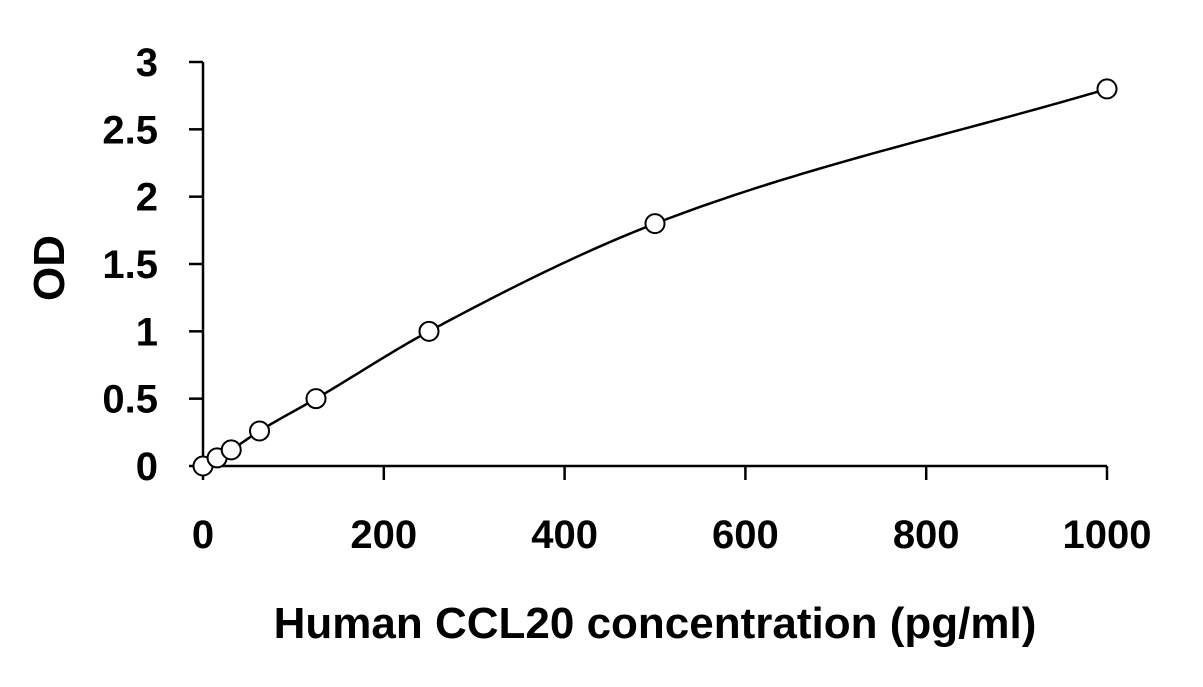 The image size is (1203, 687). Describe the element at coordinates (1107, 535) in the screenshot. I see `x-tick-label: 1000` at that location.